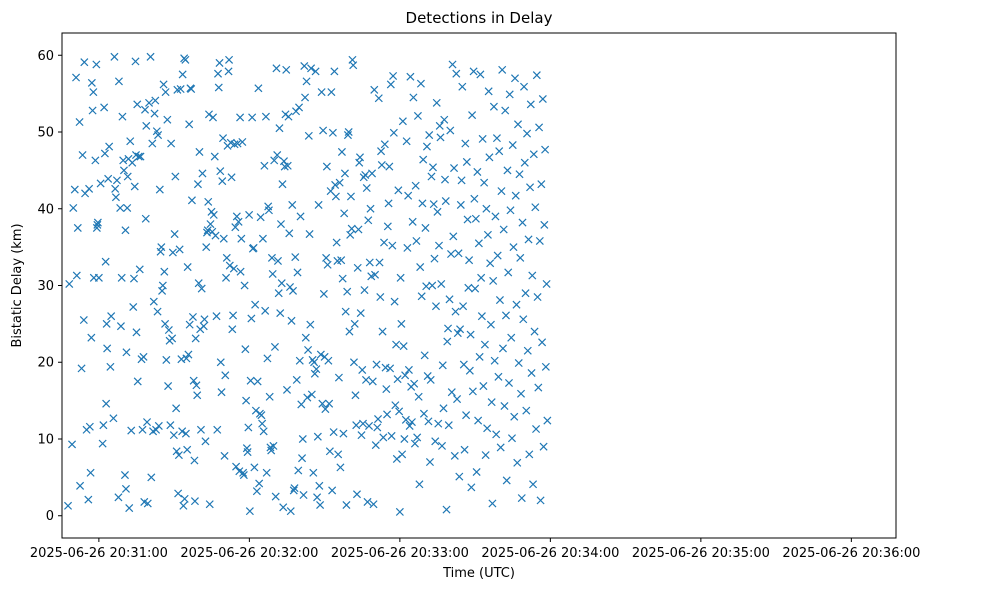  What do you see at coordinates (45, 56) in the screenshot?
I see `y-tick-label: 60` at bounding box center [45, 56].